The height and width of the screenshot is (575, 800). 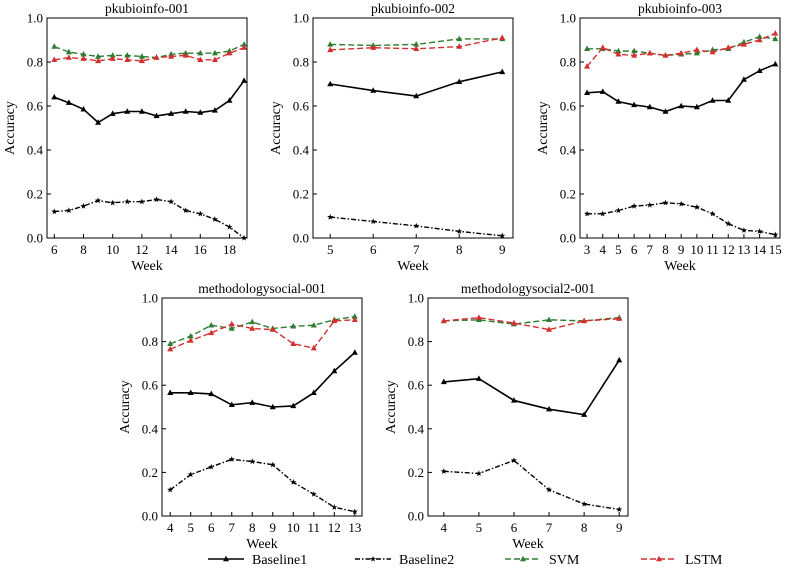 What do you see at coordinates (413, 8) in the screenshot?
I see `chart-title: pkubioinfo-002` at bounding box center [413, 8].